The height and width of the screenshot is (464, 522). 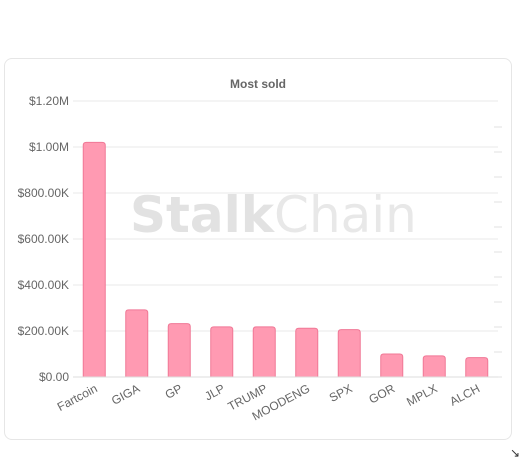 I want to click on x-tick-label: GOR, so click(x=381, y=393).